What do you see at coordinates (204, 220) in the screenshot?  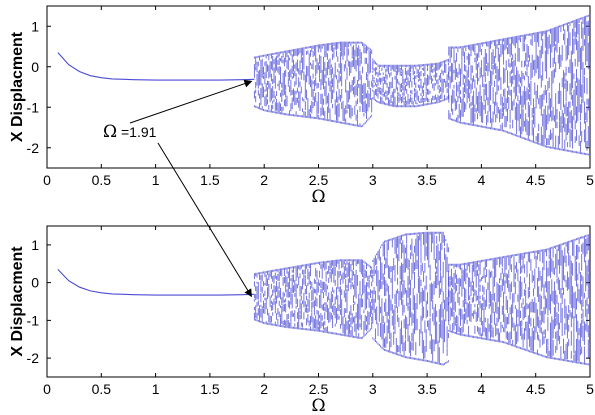 I see `annotation-arrow-bottom` at bounding box center [204, 220].